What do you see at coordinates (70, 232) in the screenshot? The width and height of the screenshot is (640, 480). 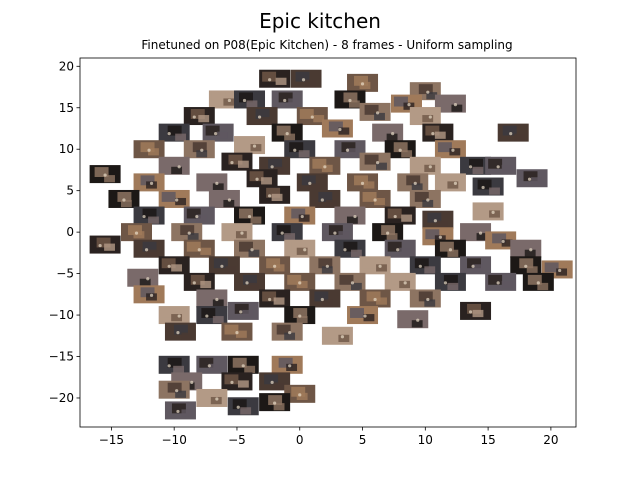 I see `y-tick-label: 0` at bounding box center [70, 232].